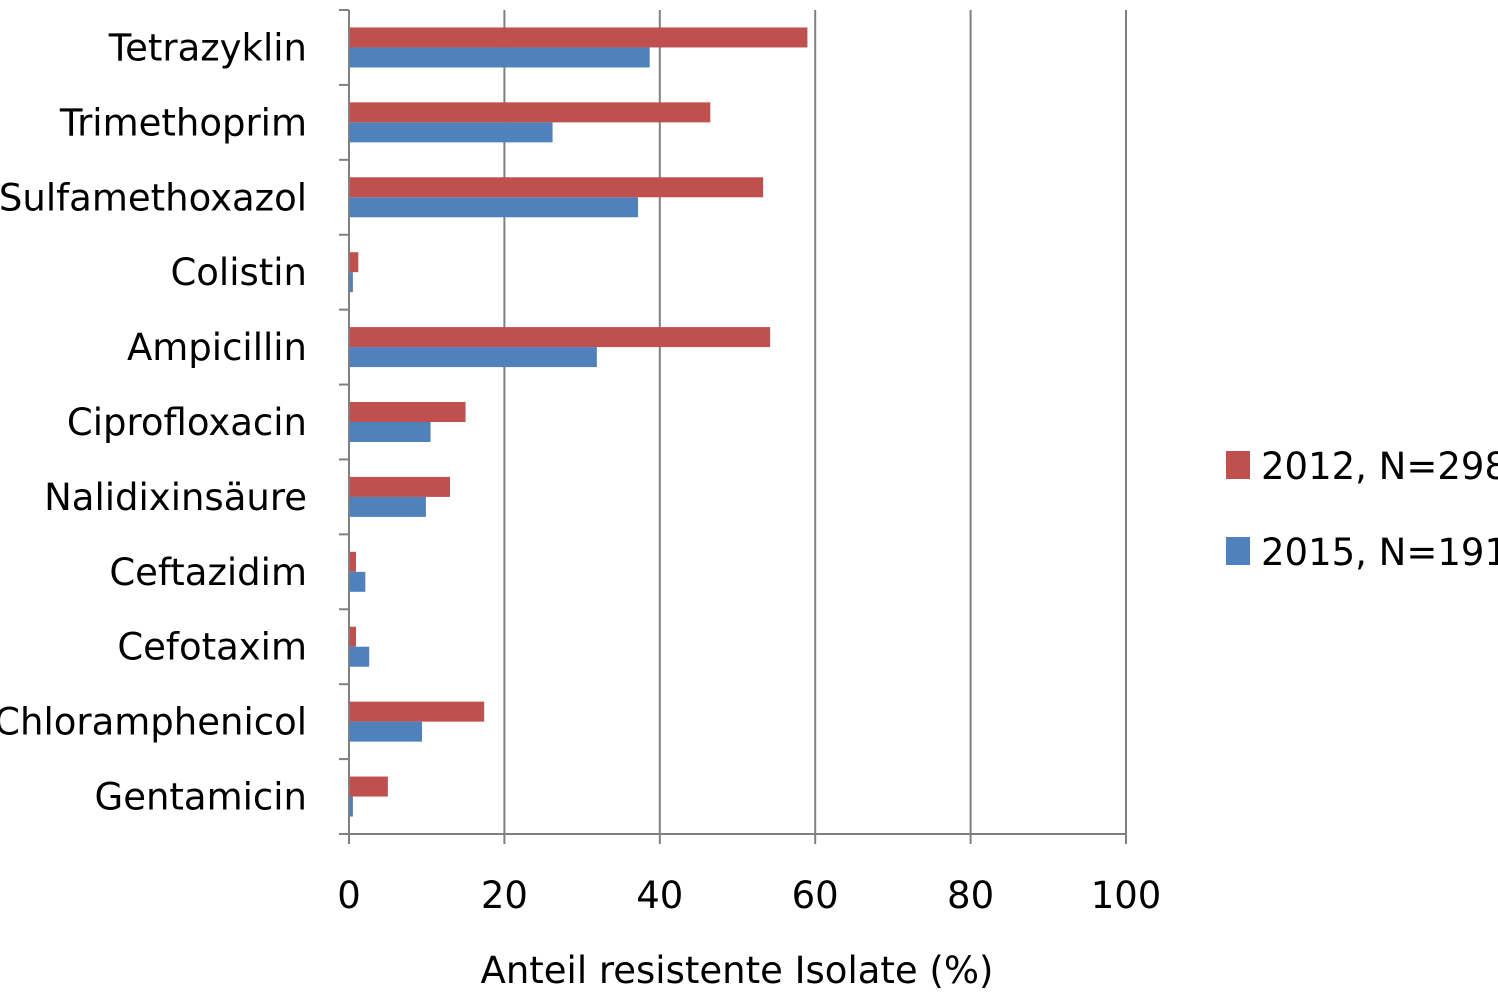  What do you see at coordinates (504, 895) in the screenshot?
I see `x-tick-label-20: 20` at bounding box center [504, 895].